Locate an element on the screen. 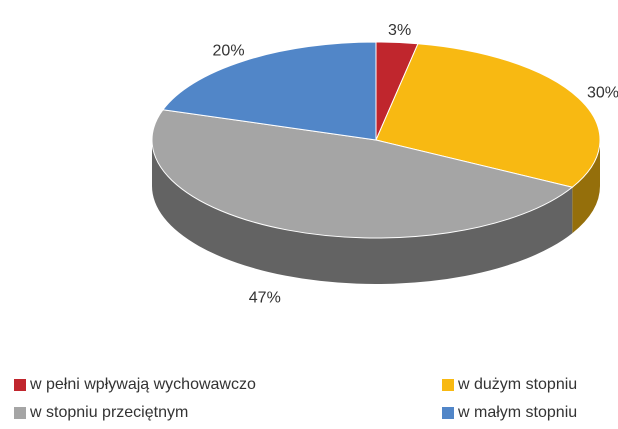 This screenshot has width=618, height=429. legend-label: w małym stopniu is located at coordinates (517, 412).